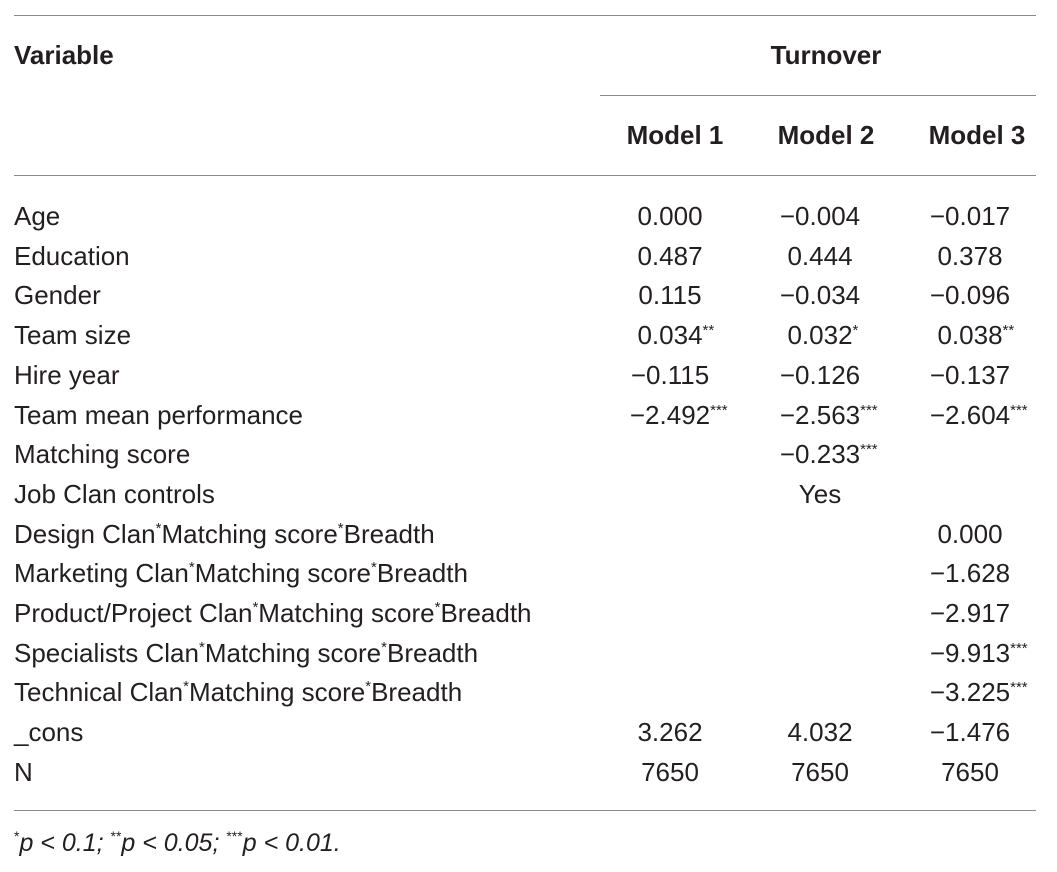  I want to click on turnover-group-rule, so click(818, 95).